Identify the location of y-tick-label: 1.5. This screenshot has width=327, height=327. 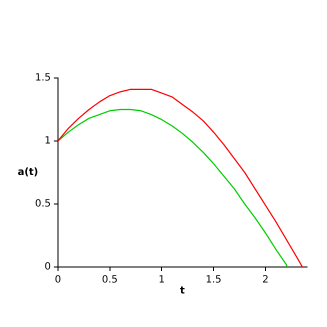
(42, 78).